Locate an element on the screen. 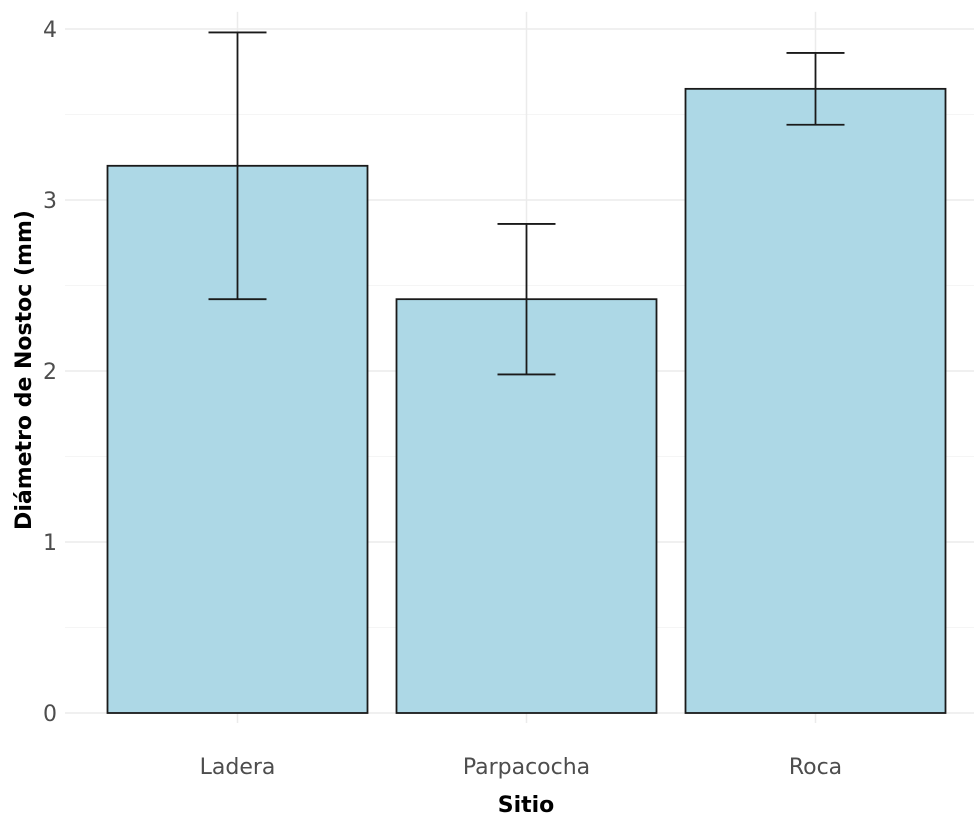  y-tick-label: 0 is located at coordinates (50, 714).